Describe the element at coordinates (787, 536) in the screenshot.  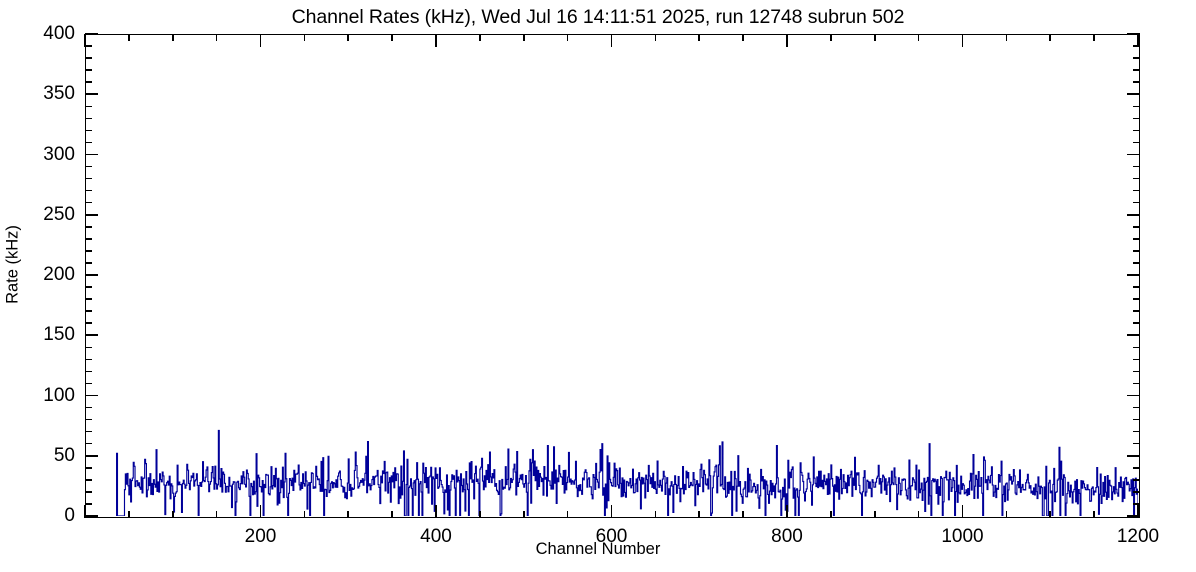
I see `x-tick-label: 800` at that location.